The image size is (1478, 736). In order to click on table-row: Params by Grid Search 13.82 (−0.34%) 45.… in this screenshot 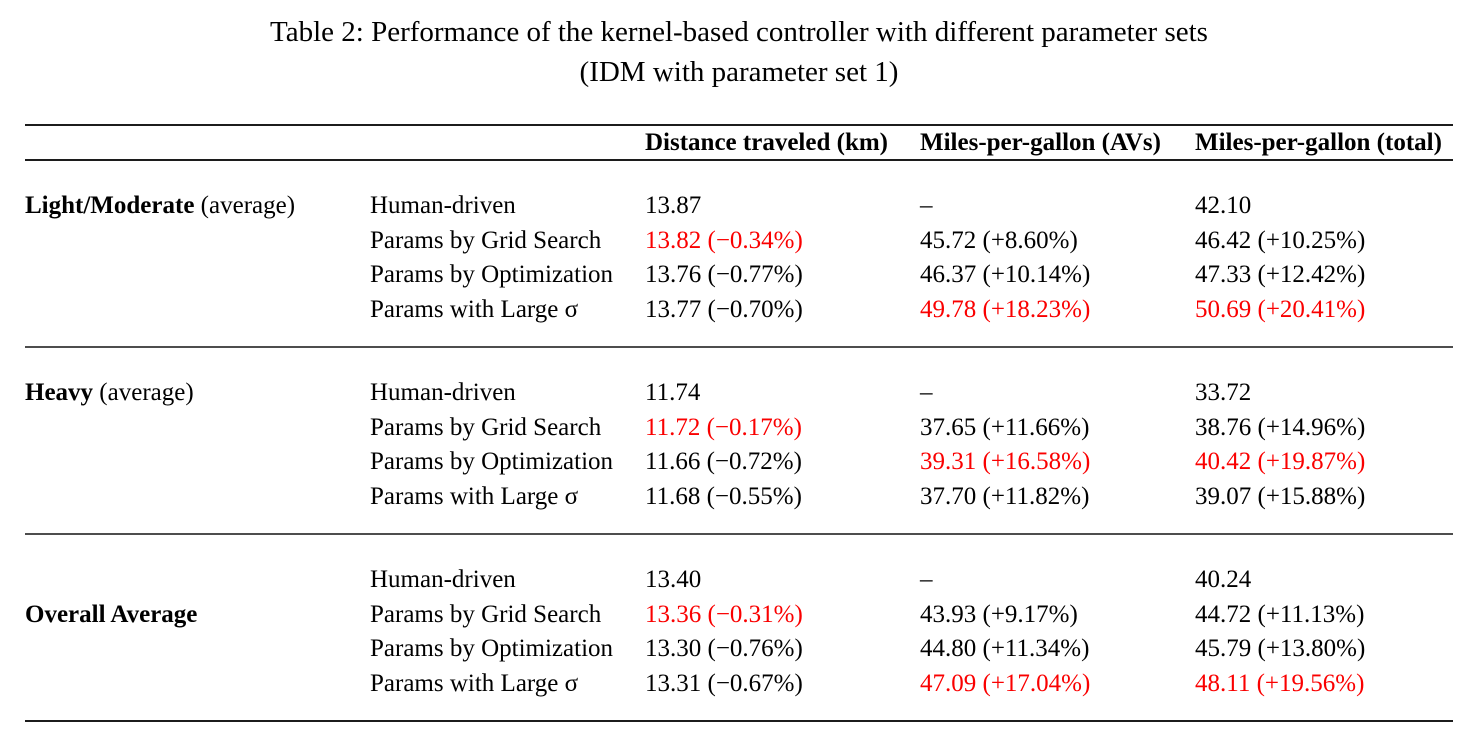, I will do `click(739, 241)`.